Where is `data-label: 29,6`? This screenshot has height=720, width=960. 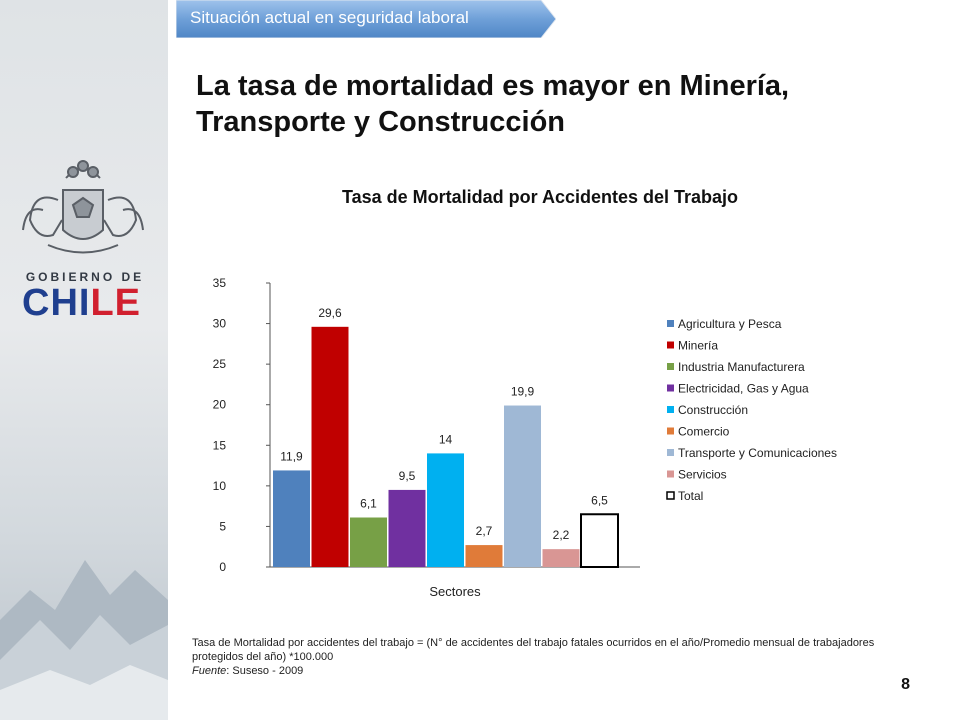
data-label: 29,6 is located at coordinates (330, 313).